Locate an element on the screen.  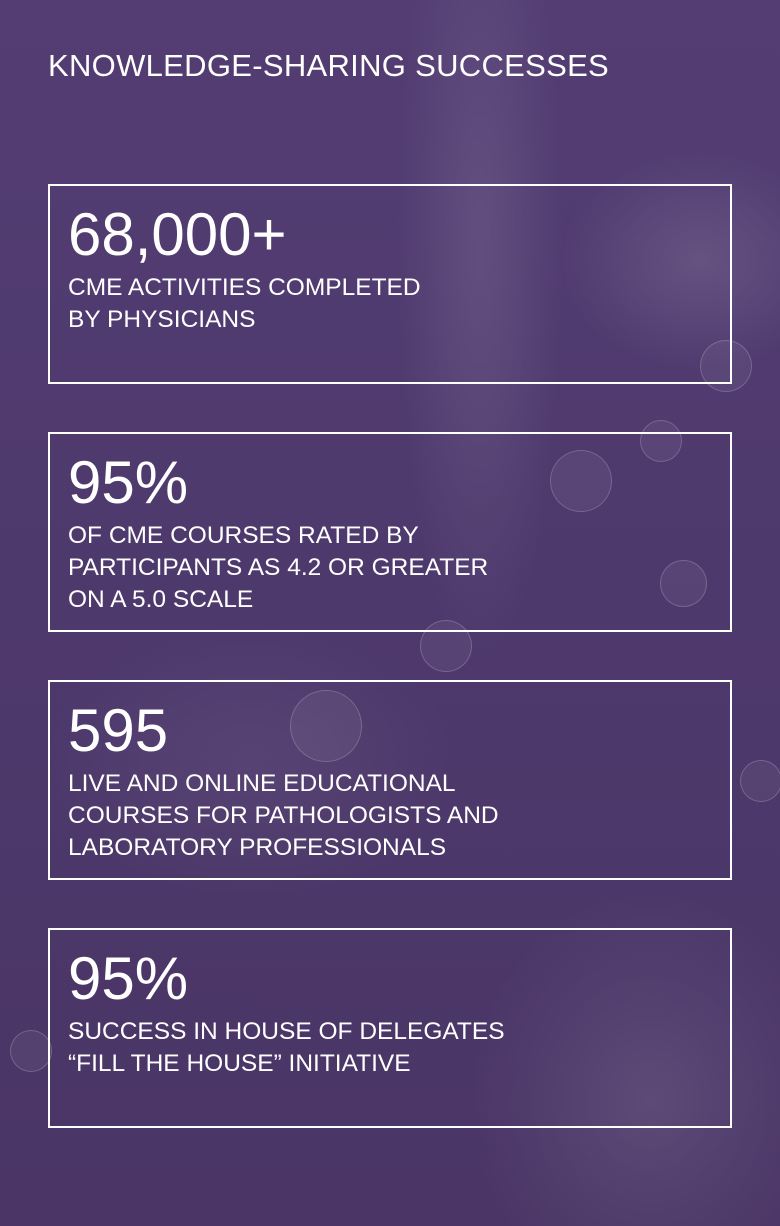
stat-value: 68,000+ is located at coordinates (177, 234).